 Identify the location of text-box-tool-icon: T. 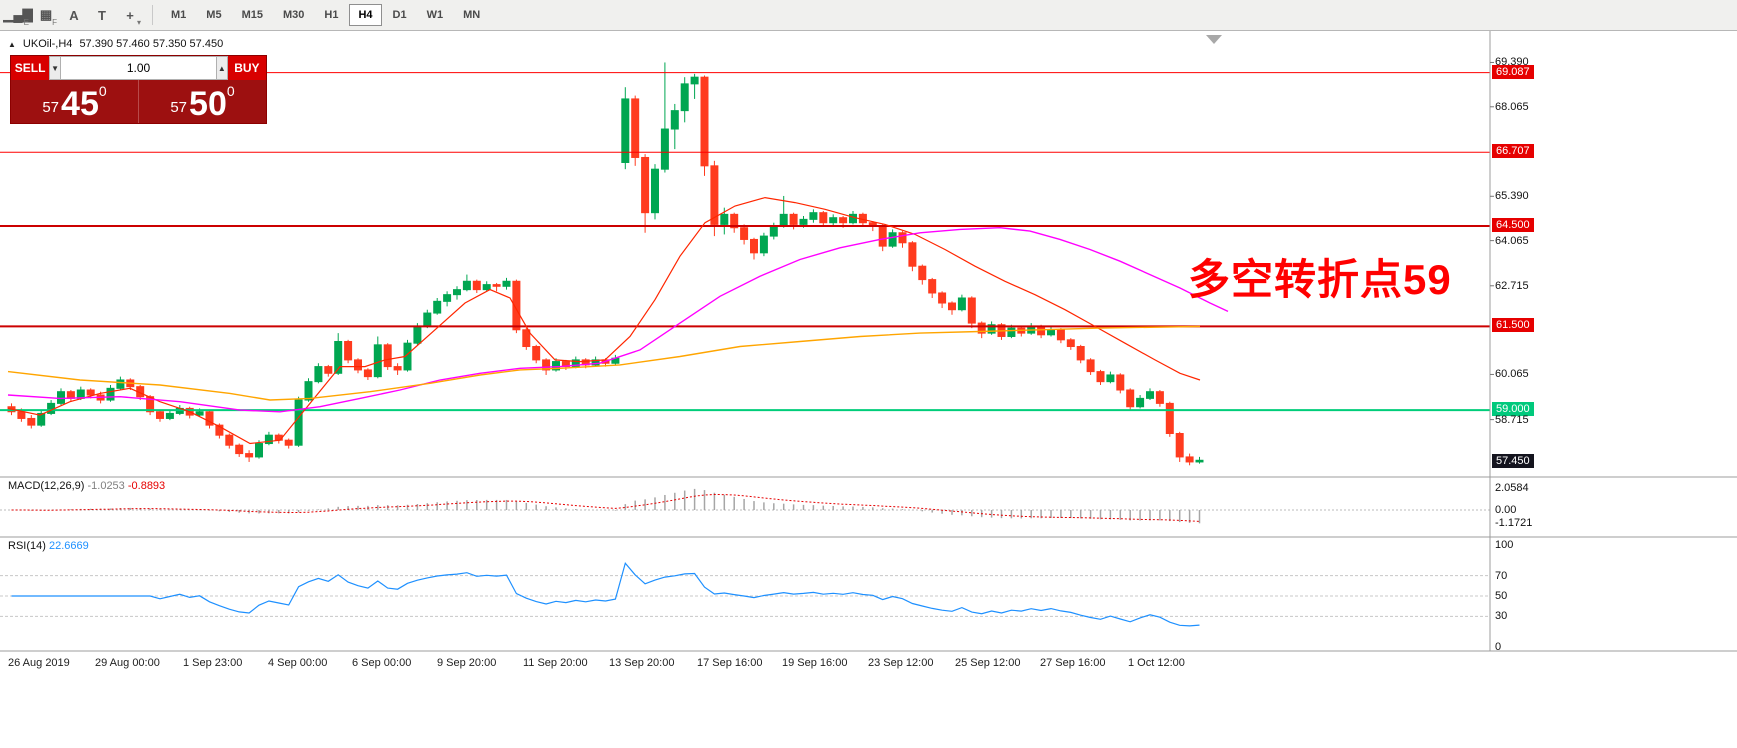
(102, 15).